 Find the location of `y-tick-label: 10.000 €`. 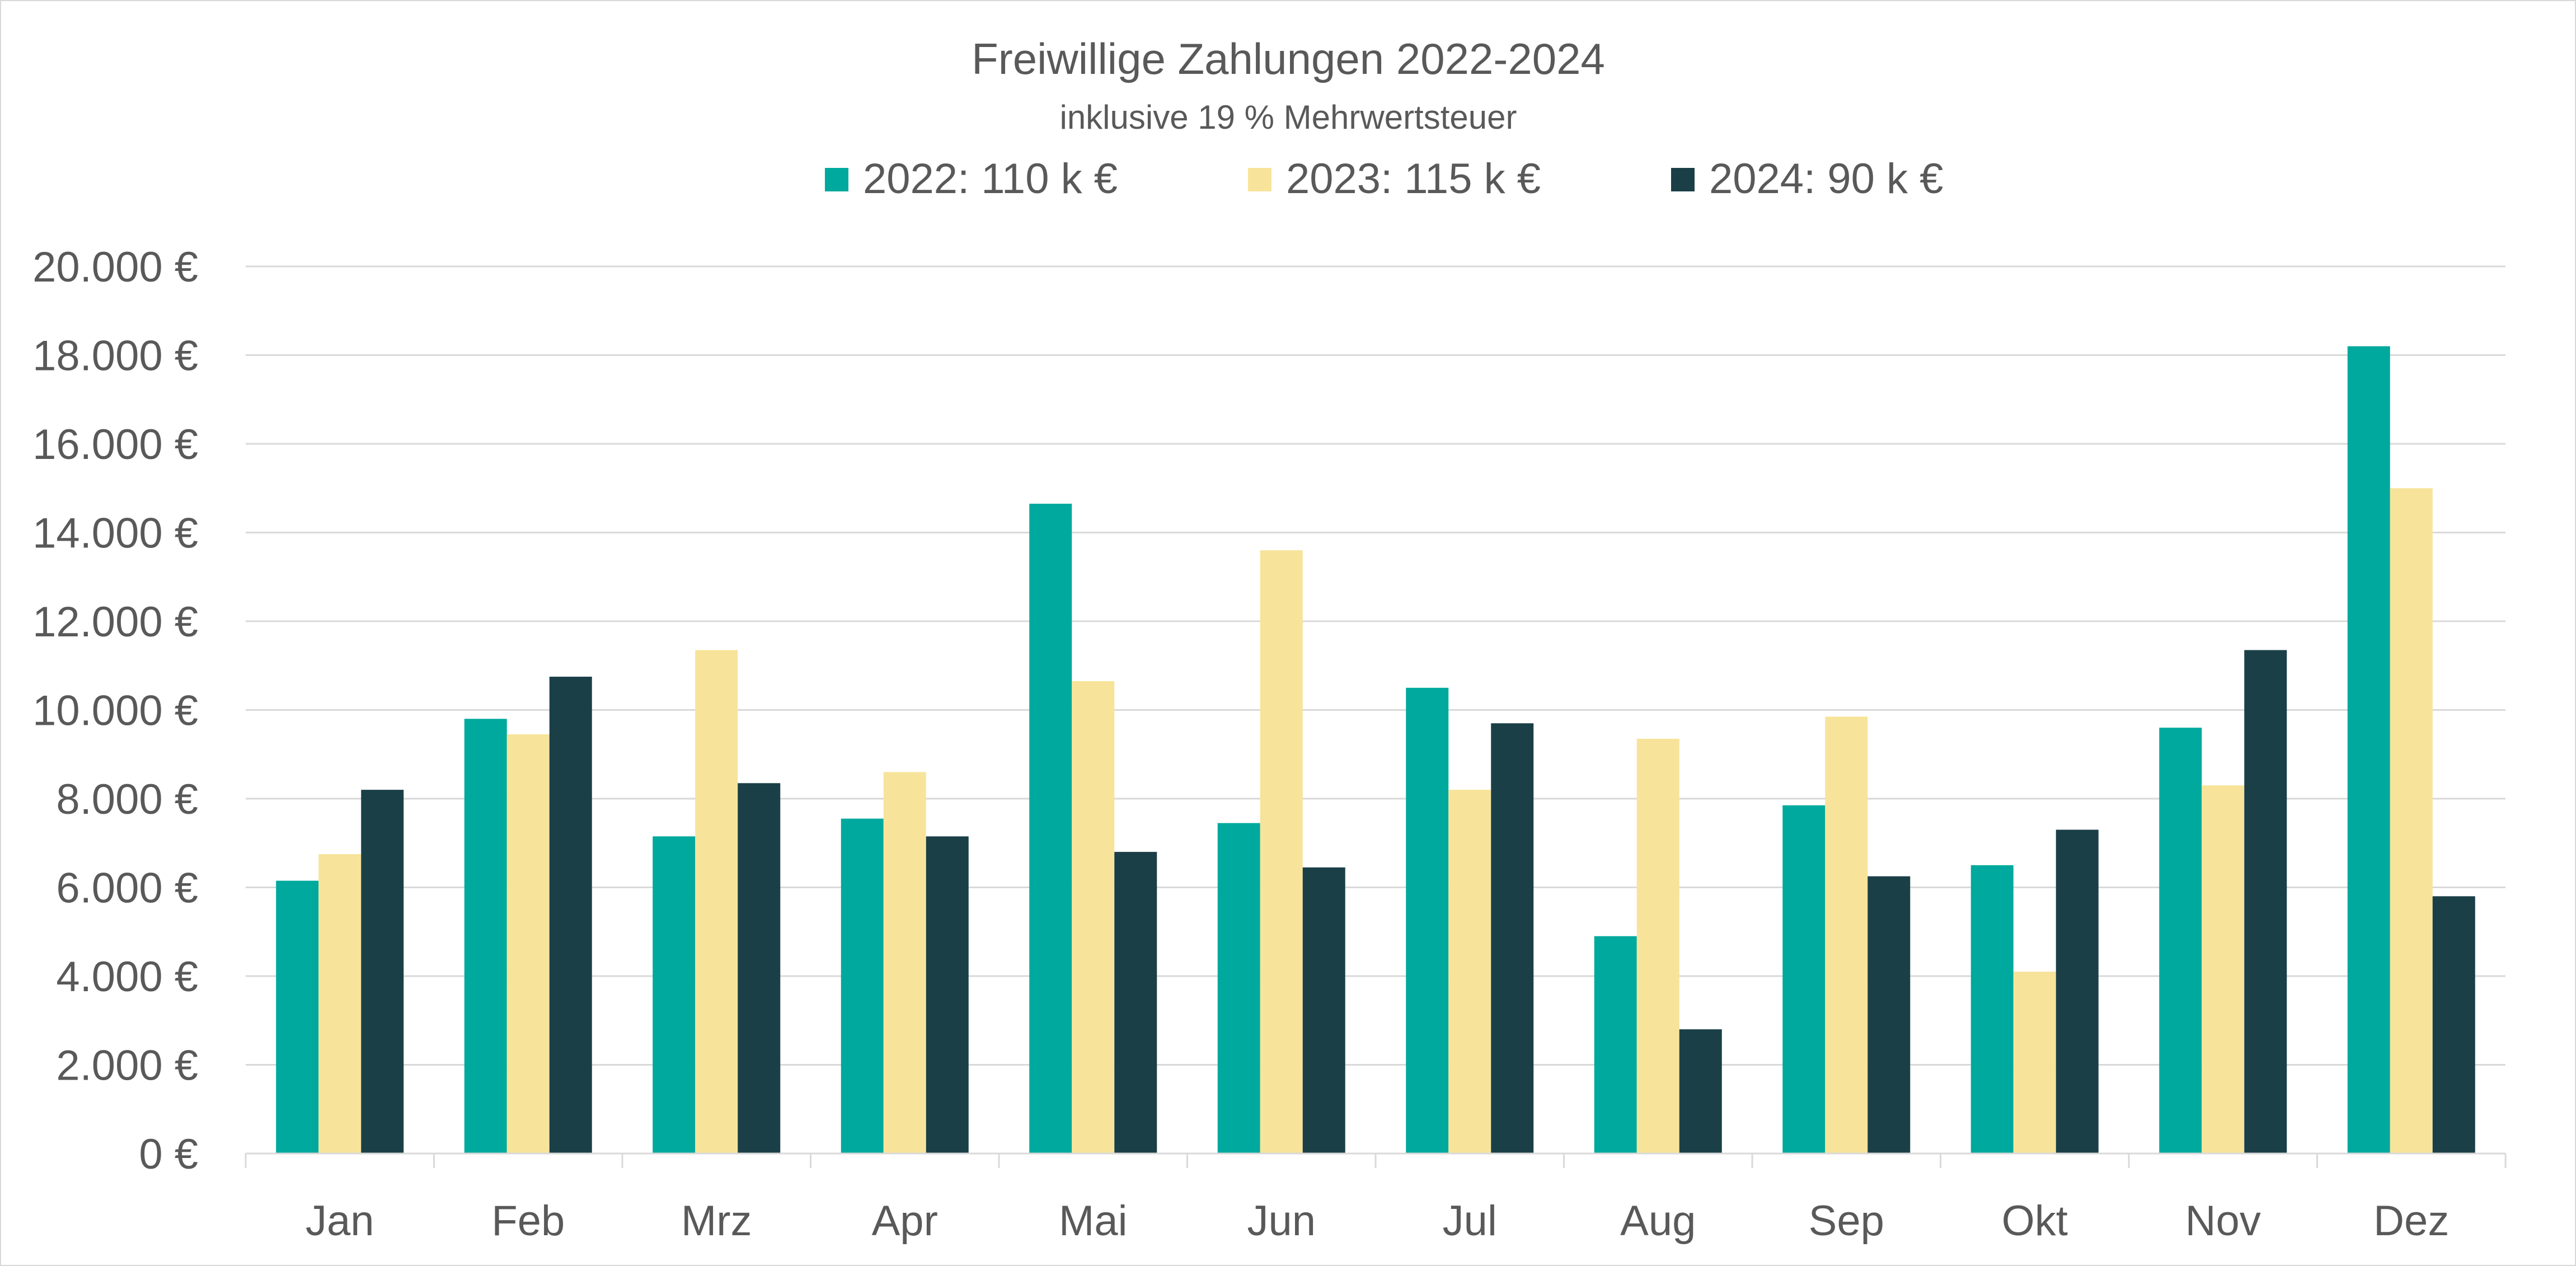

y-tick-label: 10.000 € is located at coordinates (115, 711).